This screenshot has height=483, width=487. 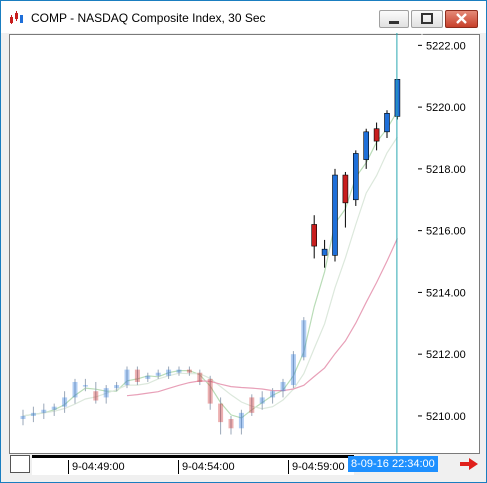 I want to click on price-tick-label: 5212.00, so click(x=446, y=355).